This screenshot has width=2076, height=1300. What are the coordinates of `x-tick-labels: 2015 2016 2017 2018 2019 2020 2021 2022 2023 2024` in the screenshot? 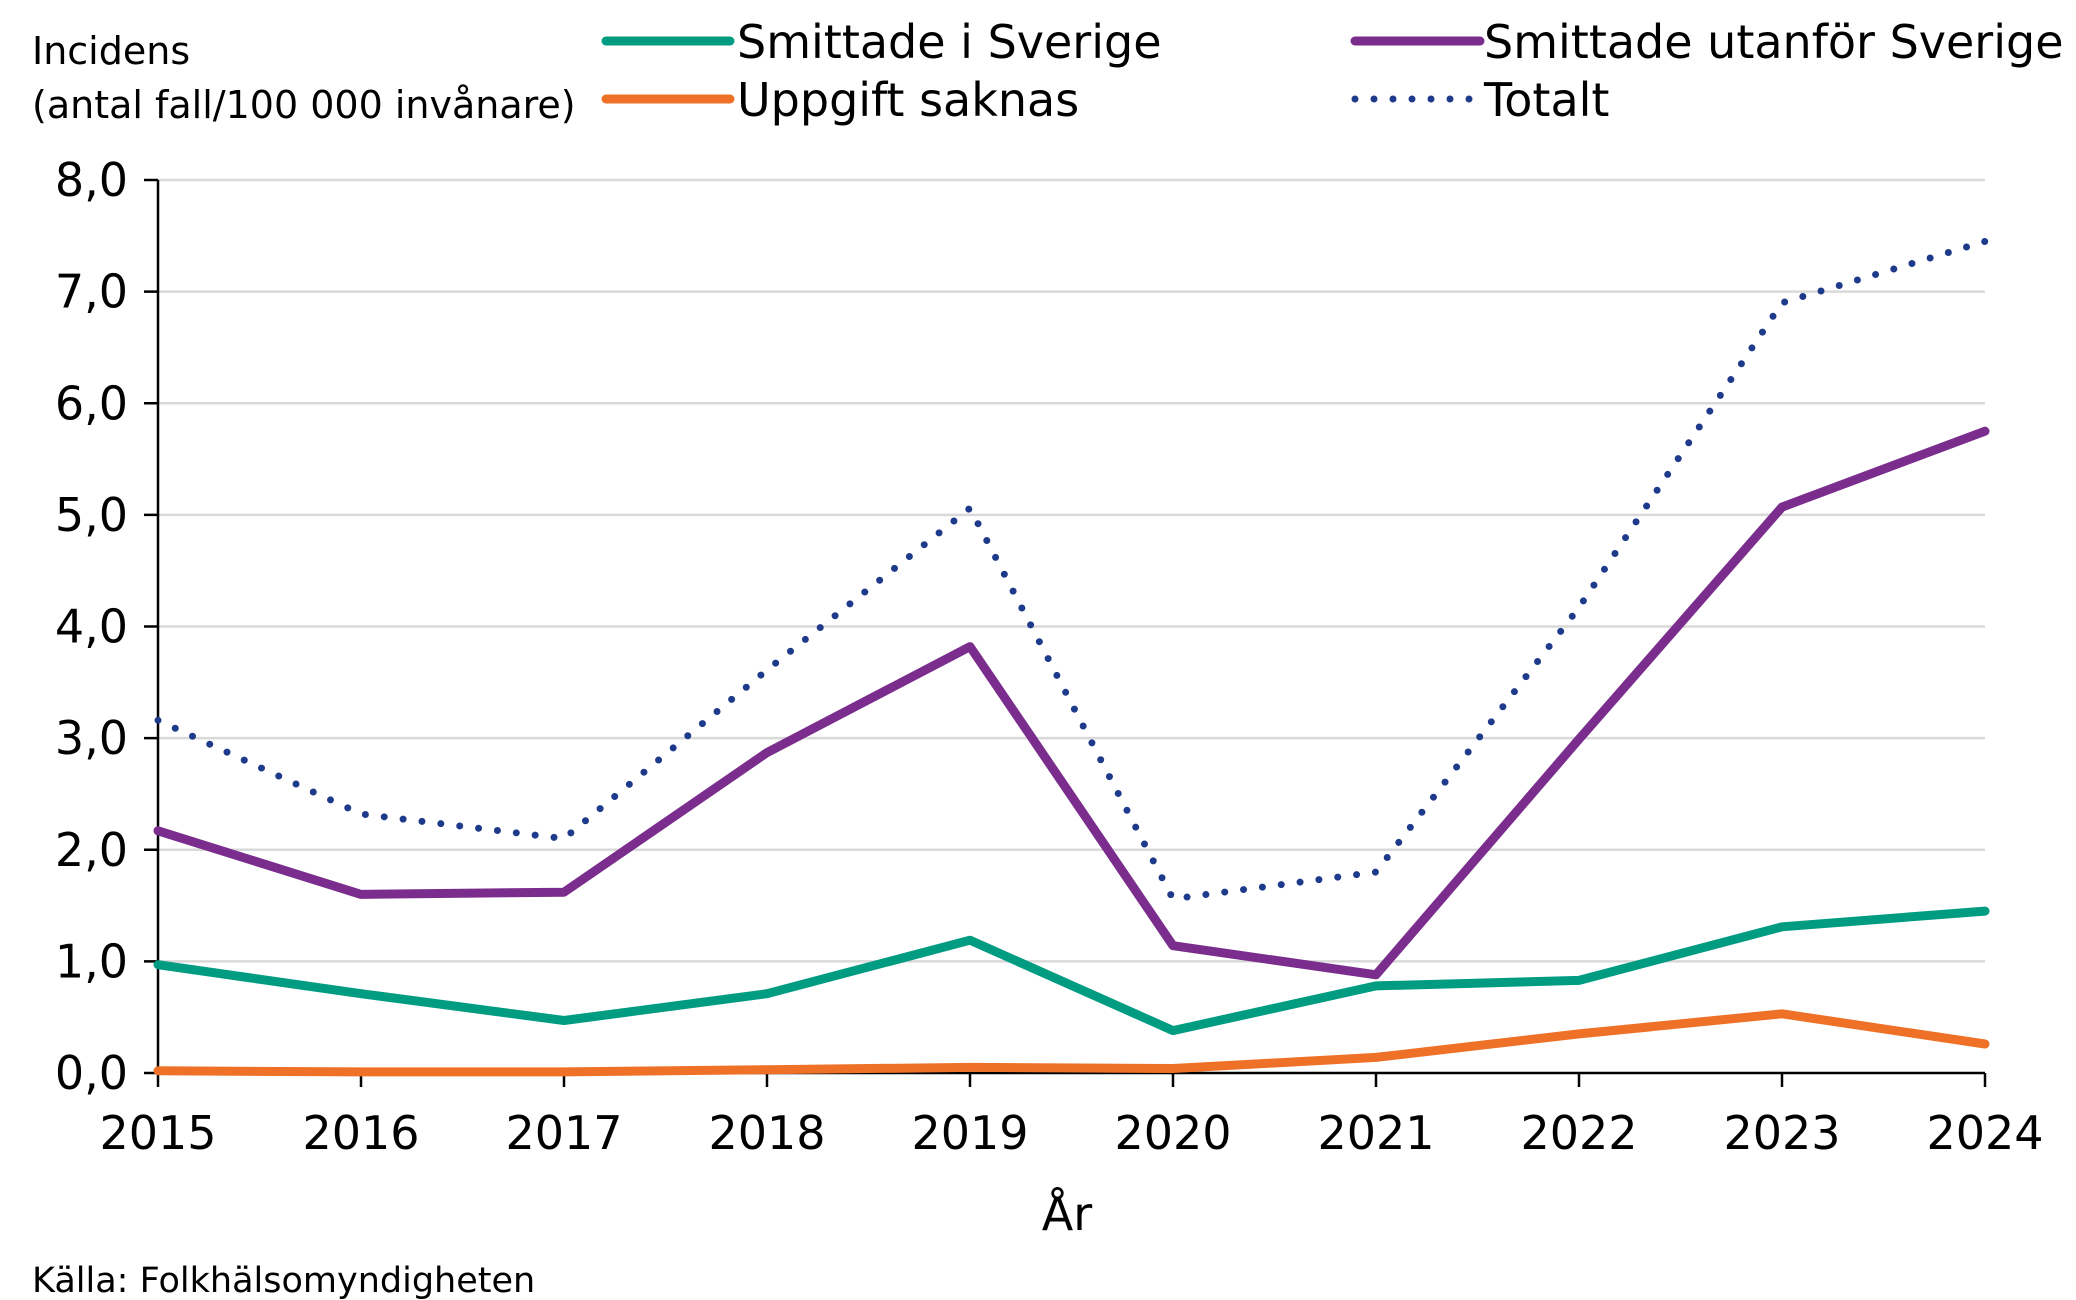 It's located at (1071, 1133).